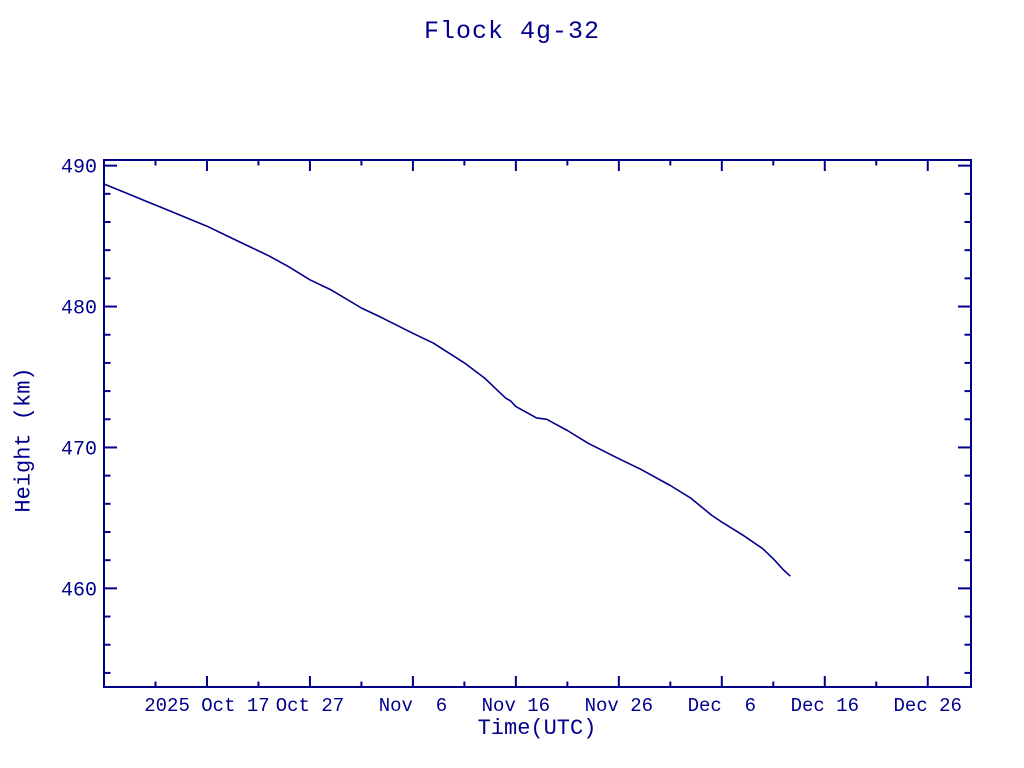 This screenshot has width=1024, height=768. Describe the element at coordinates (206, 706) in the screenshot. I see `x-tick-label: 2025 Oct 17` at that location.